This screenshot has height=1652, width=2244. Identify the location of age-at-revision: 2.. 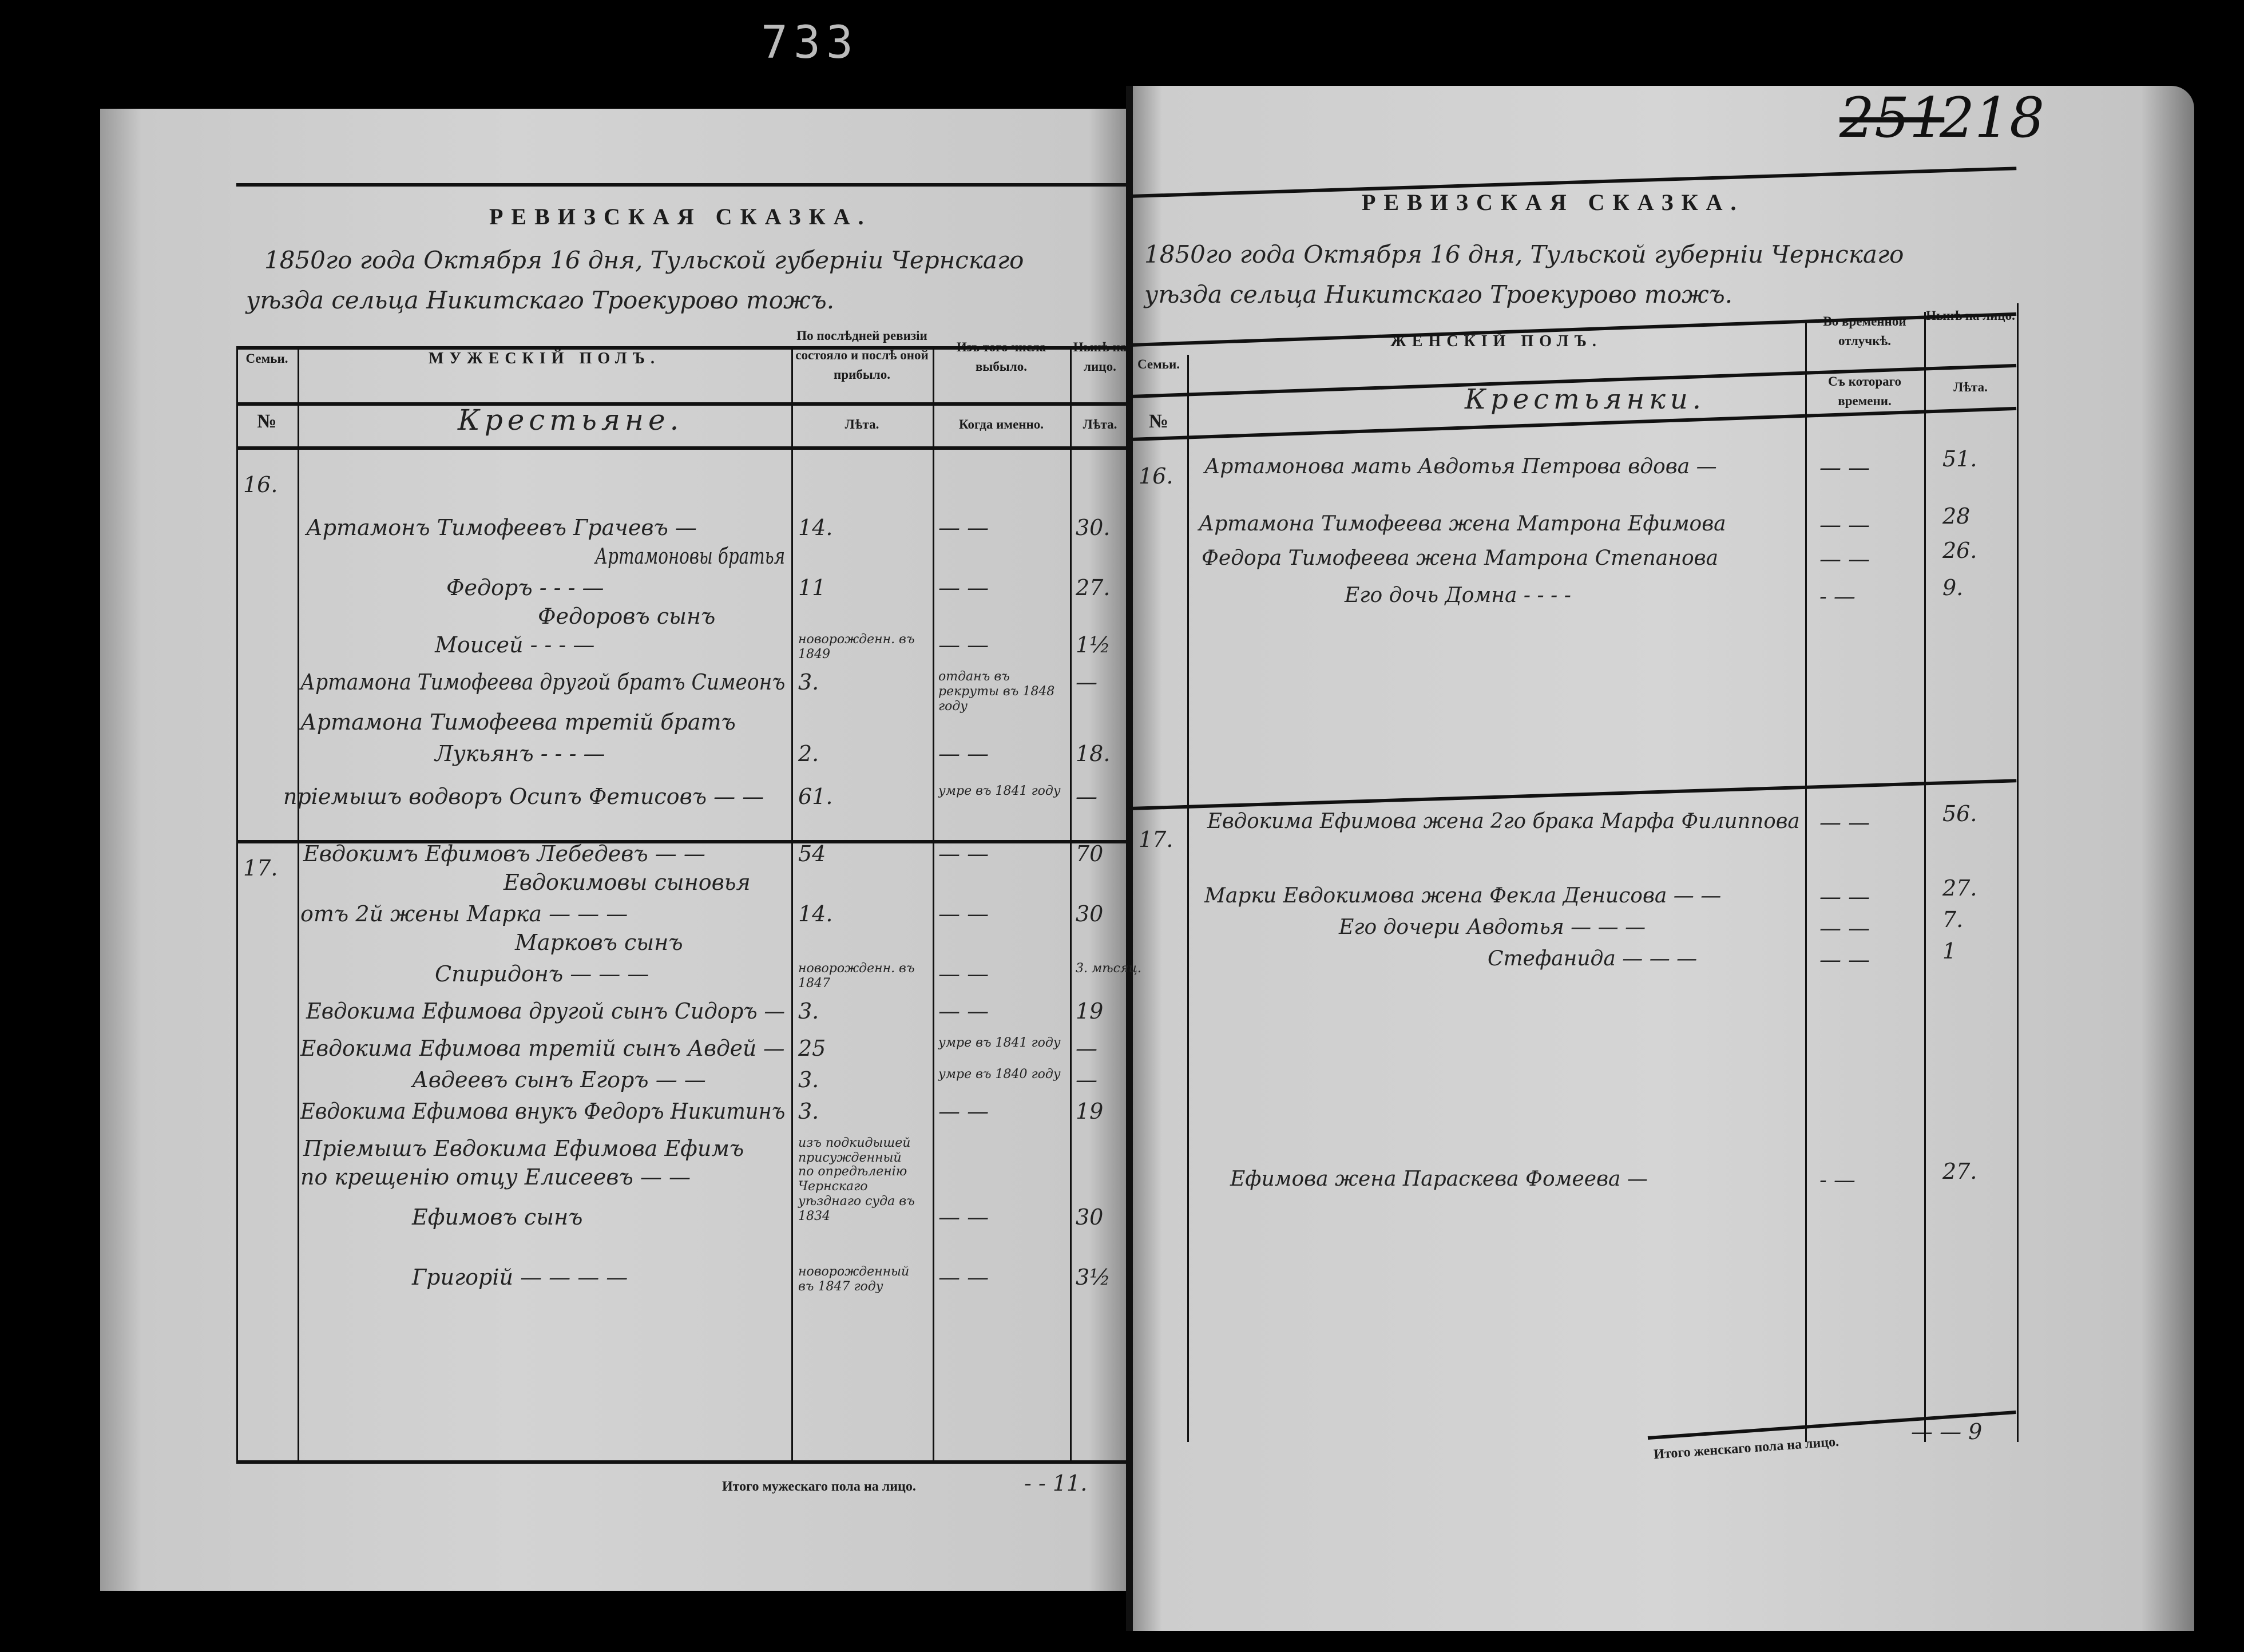
(808, 754).